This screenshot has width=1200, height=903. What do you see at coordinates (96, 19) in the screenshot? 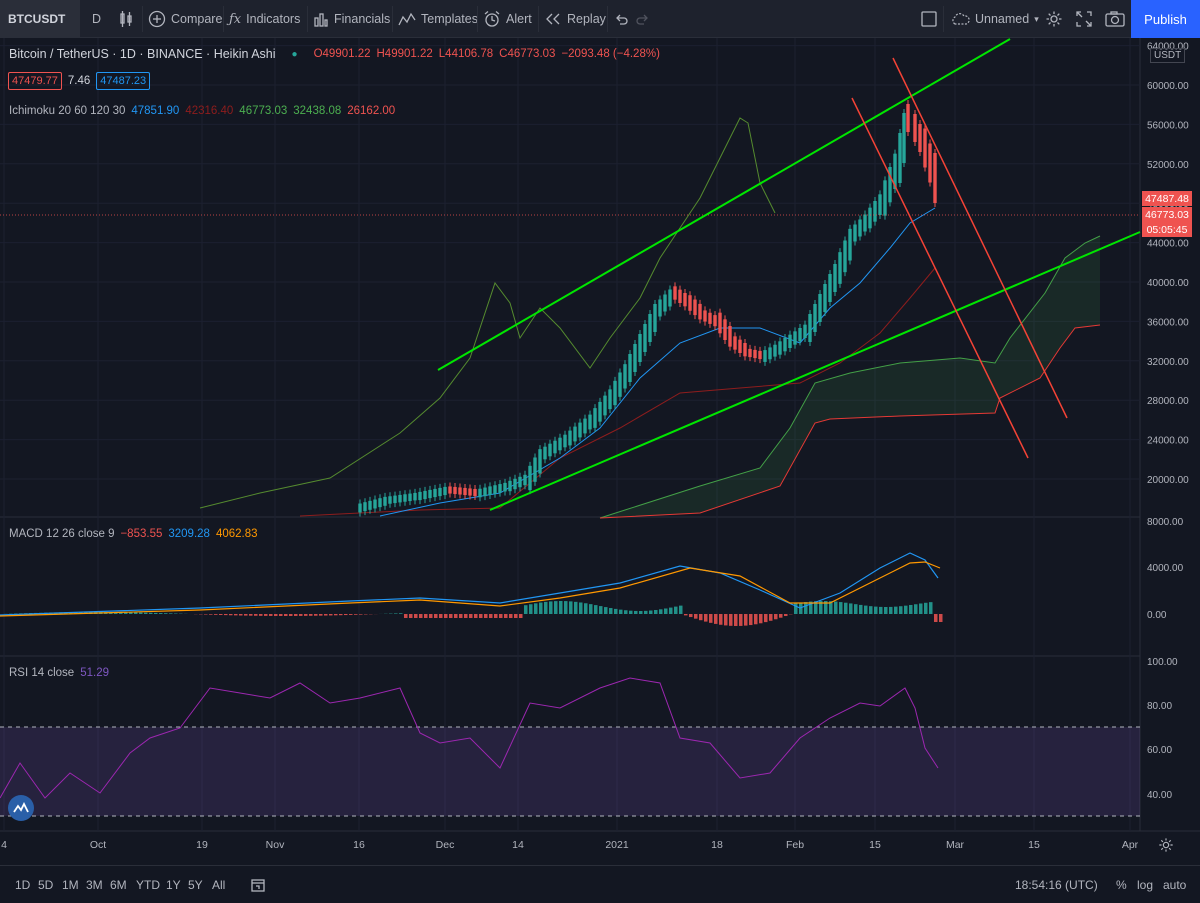
I see `interval-selector: D` at bounding box center [96, 19].